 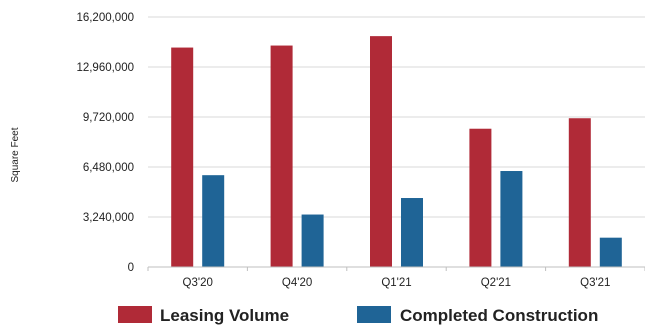 I want to click on y-tick-label: 12,960,000, so click(x=105, y=68).